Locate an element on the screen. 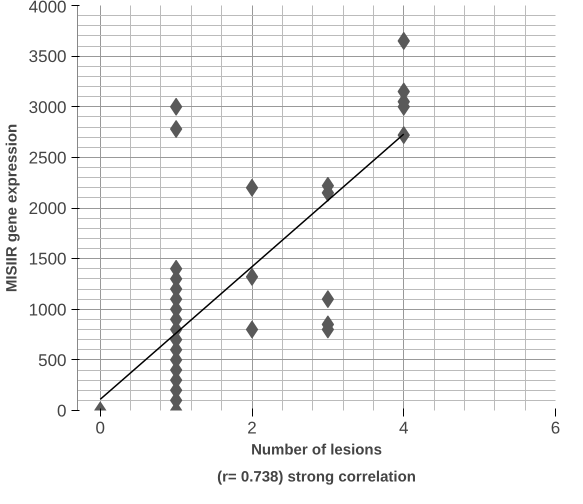 The width and height of the screenshot is (583, 504). y-tick-label: 3500 is located at coordinates (47, 56).